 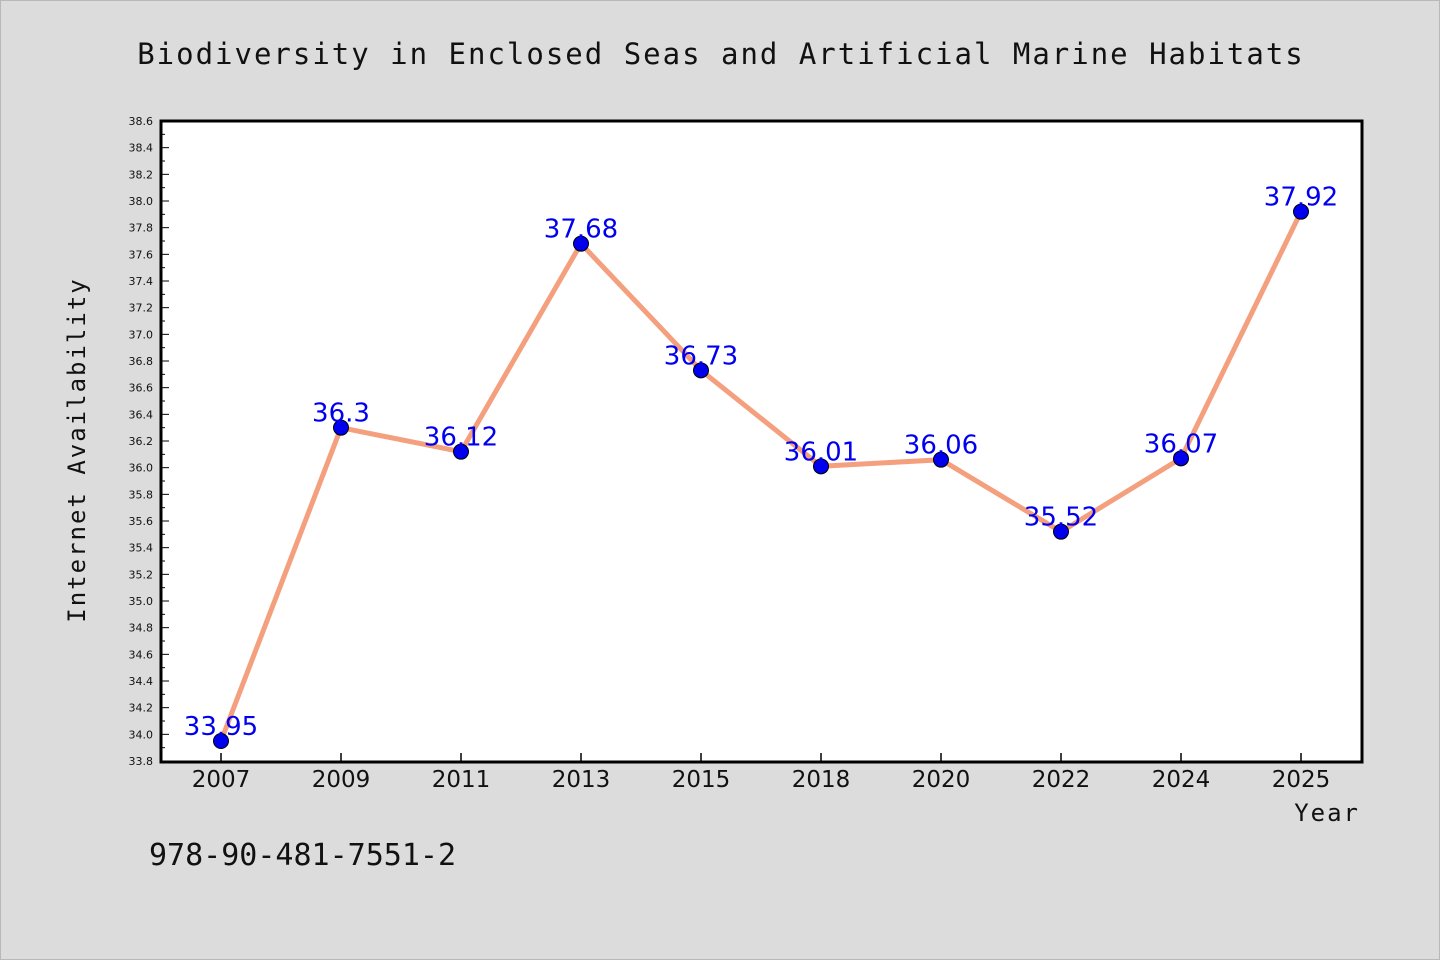 What do you see at coordinates (141, 308) in the screenshot?
I see `y-tick-label: 37.2` at bounding box center [141, 308].